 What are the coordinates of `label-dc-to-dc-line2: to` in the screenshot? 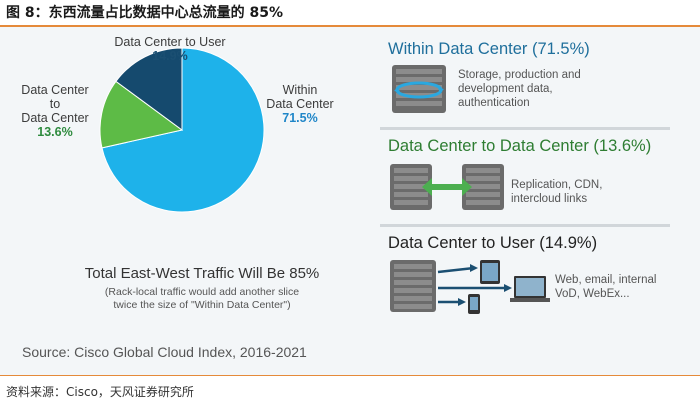 It's located at (55, 104).